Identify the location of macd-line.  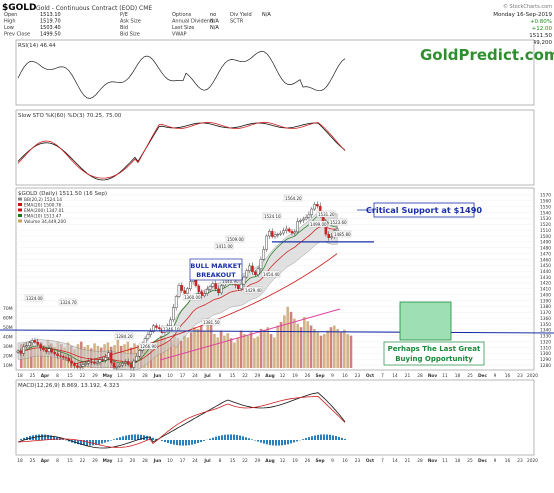
(181, 420).